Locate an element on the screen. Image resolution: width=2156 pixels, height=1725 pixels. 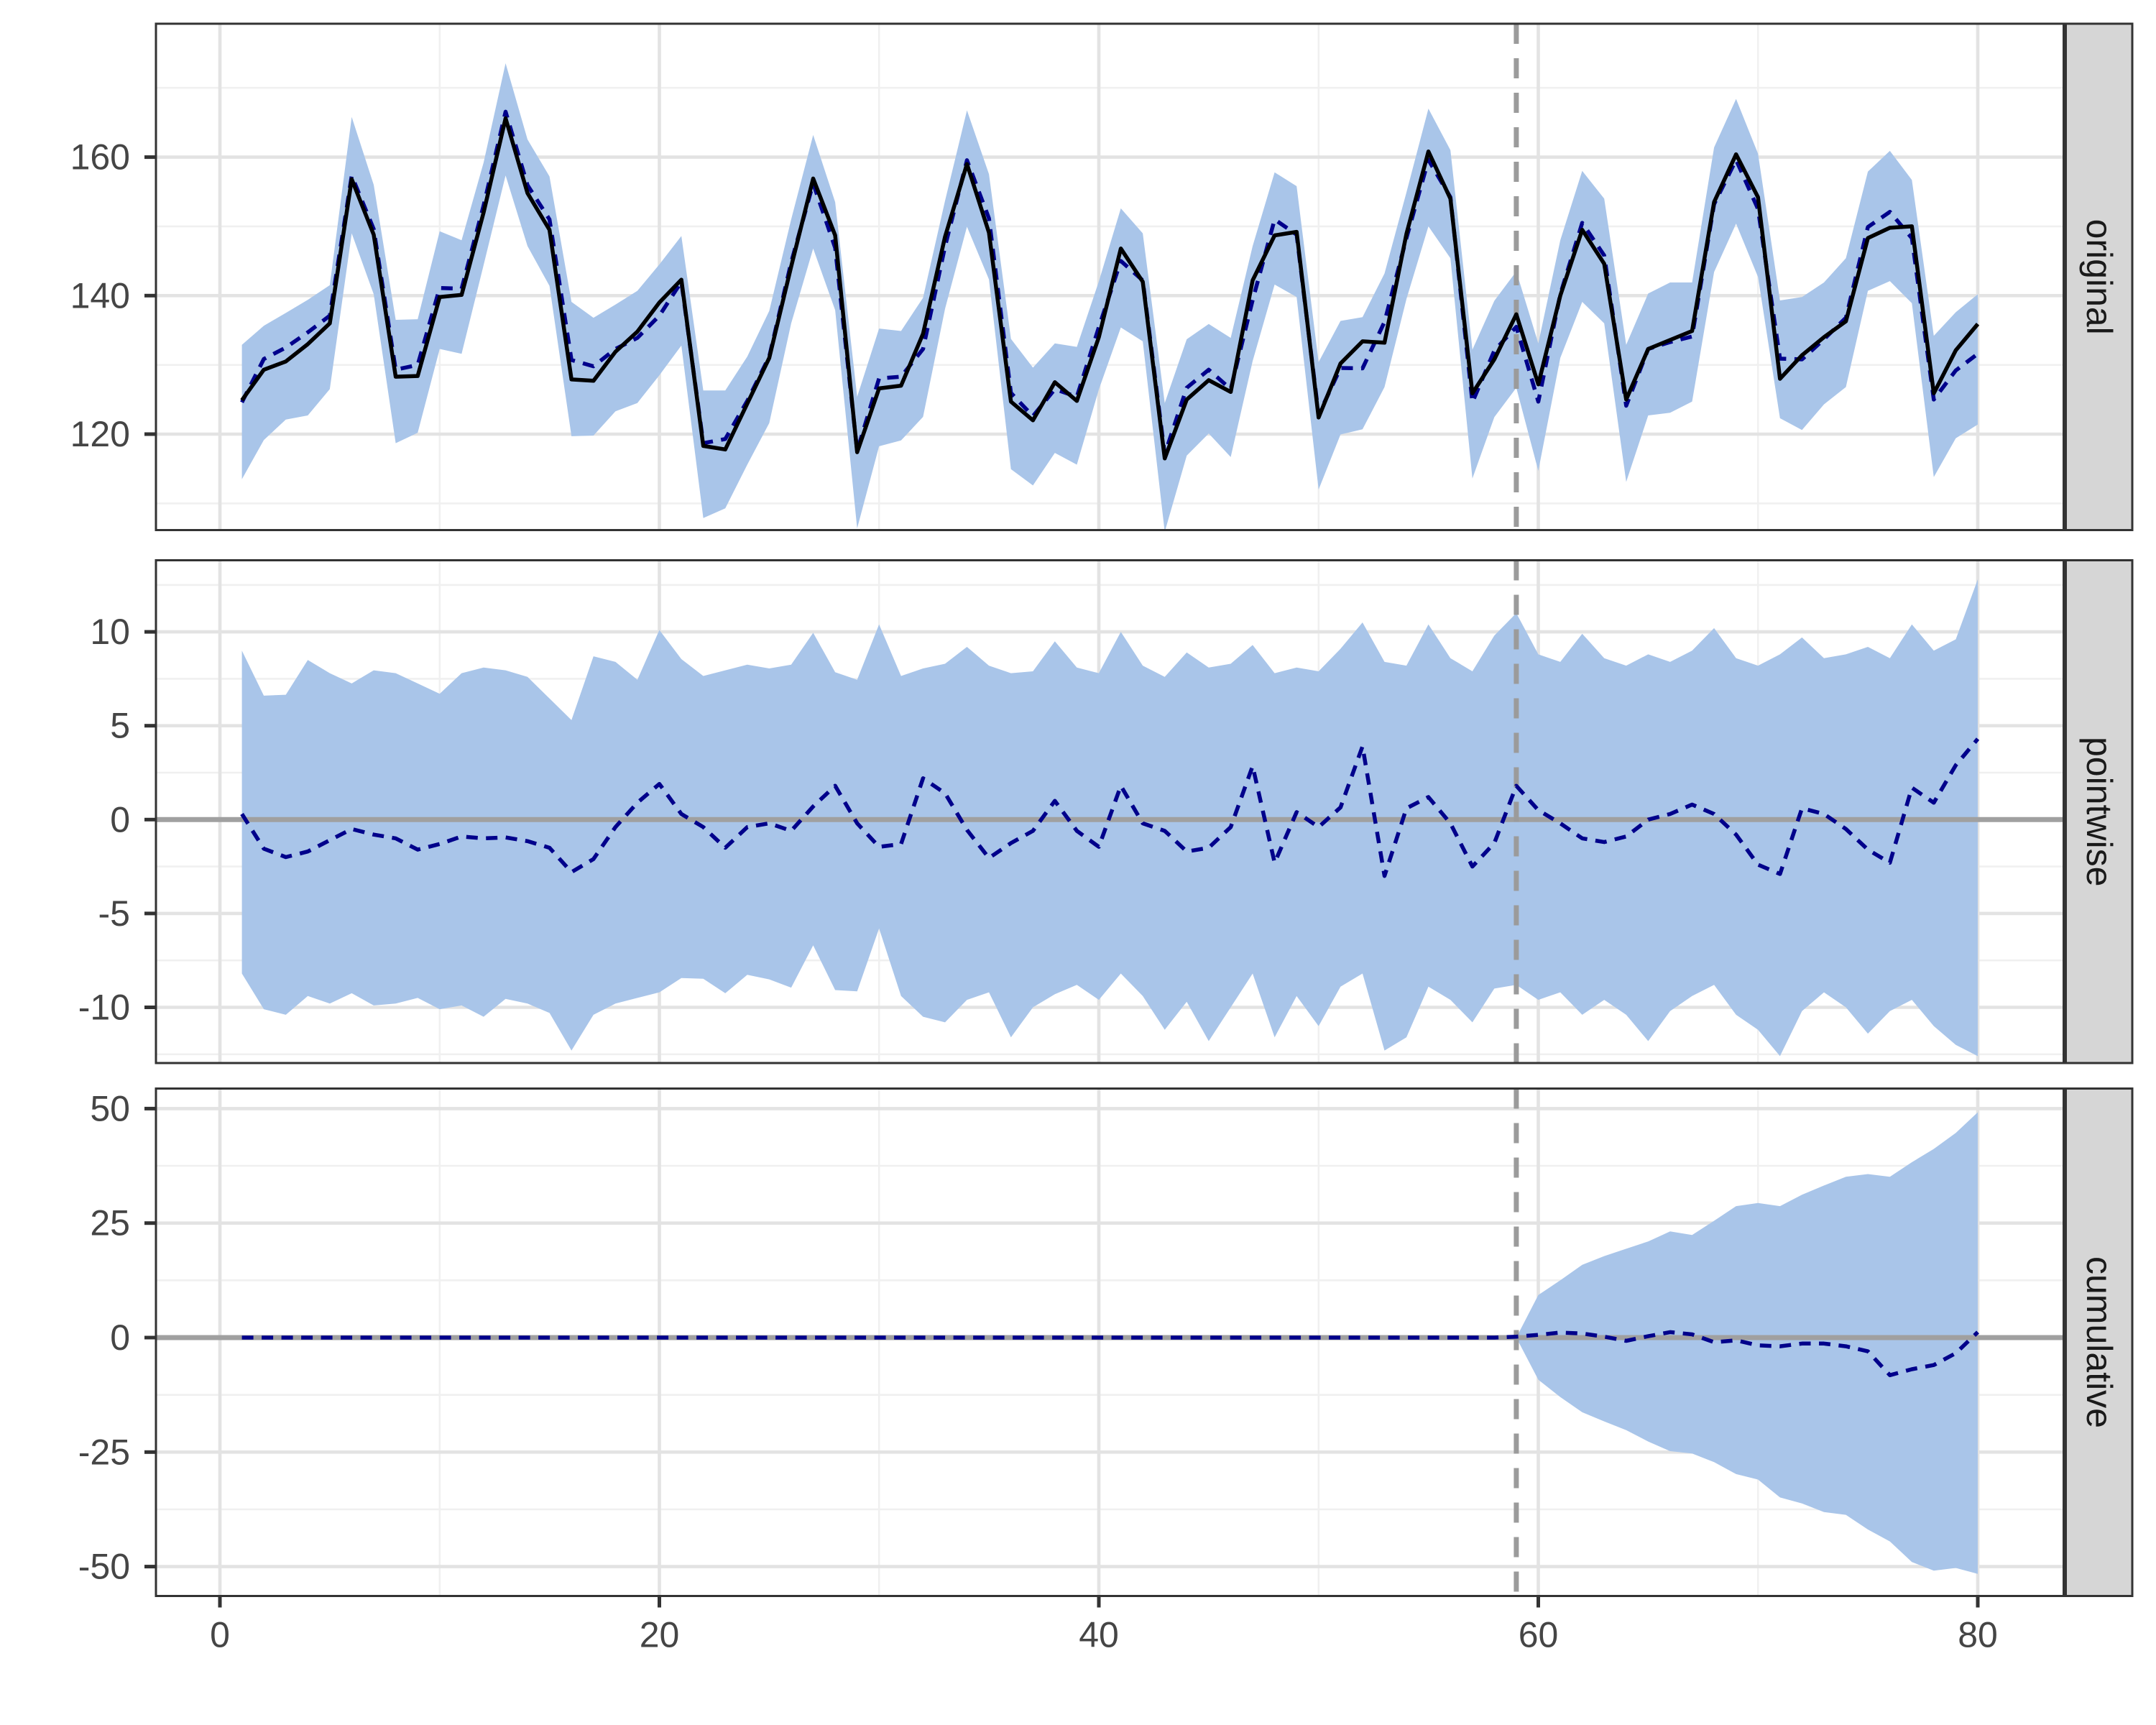
svg-text: 50 is located at coordinates (110, 1108).